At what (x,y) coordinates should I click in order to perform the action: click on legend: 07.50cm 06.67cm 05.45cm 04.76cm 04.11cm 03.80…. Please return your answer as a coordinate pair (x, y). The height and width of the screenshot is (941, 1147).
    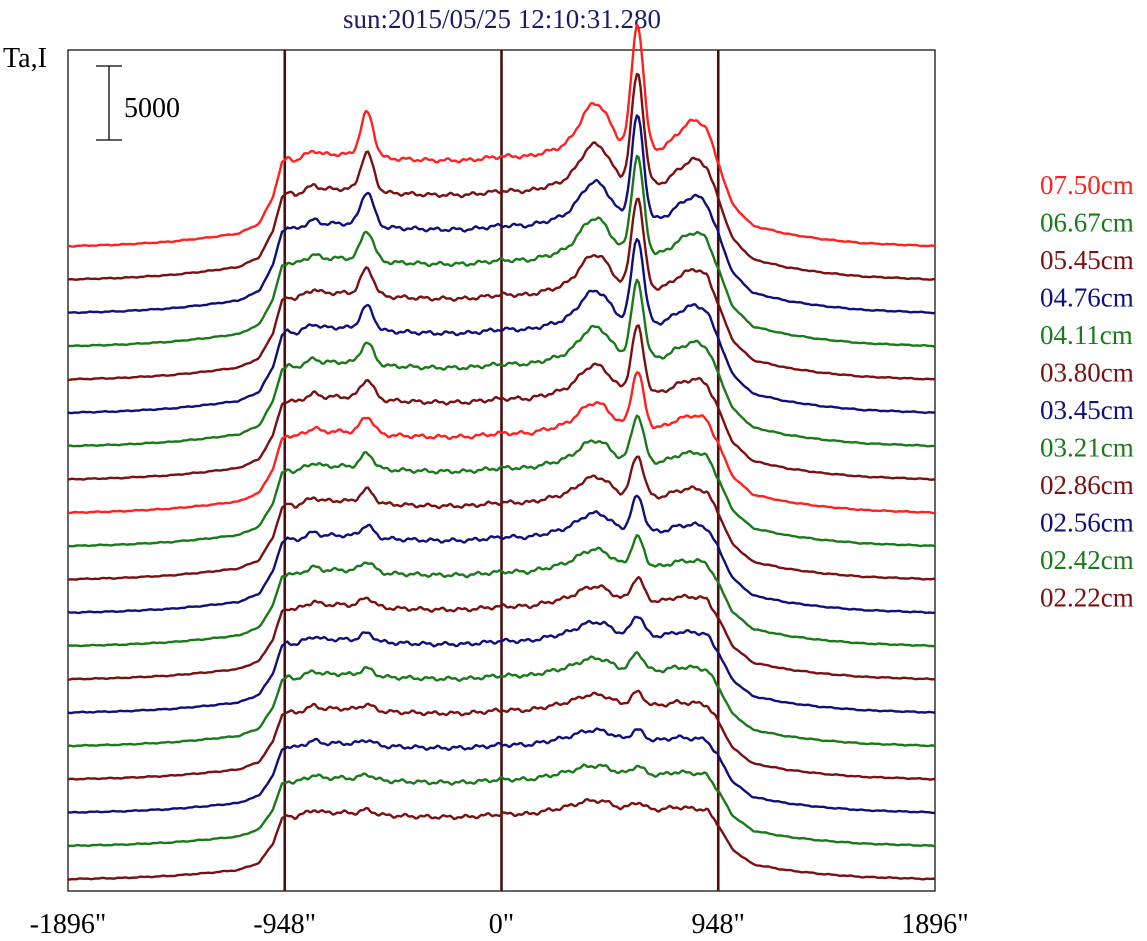
    Looking at the image, I should click on (1087, 391).